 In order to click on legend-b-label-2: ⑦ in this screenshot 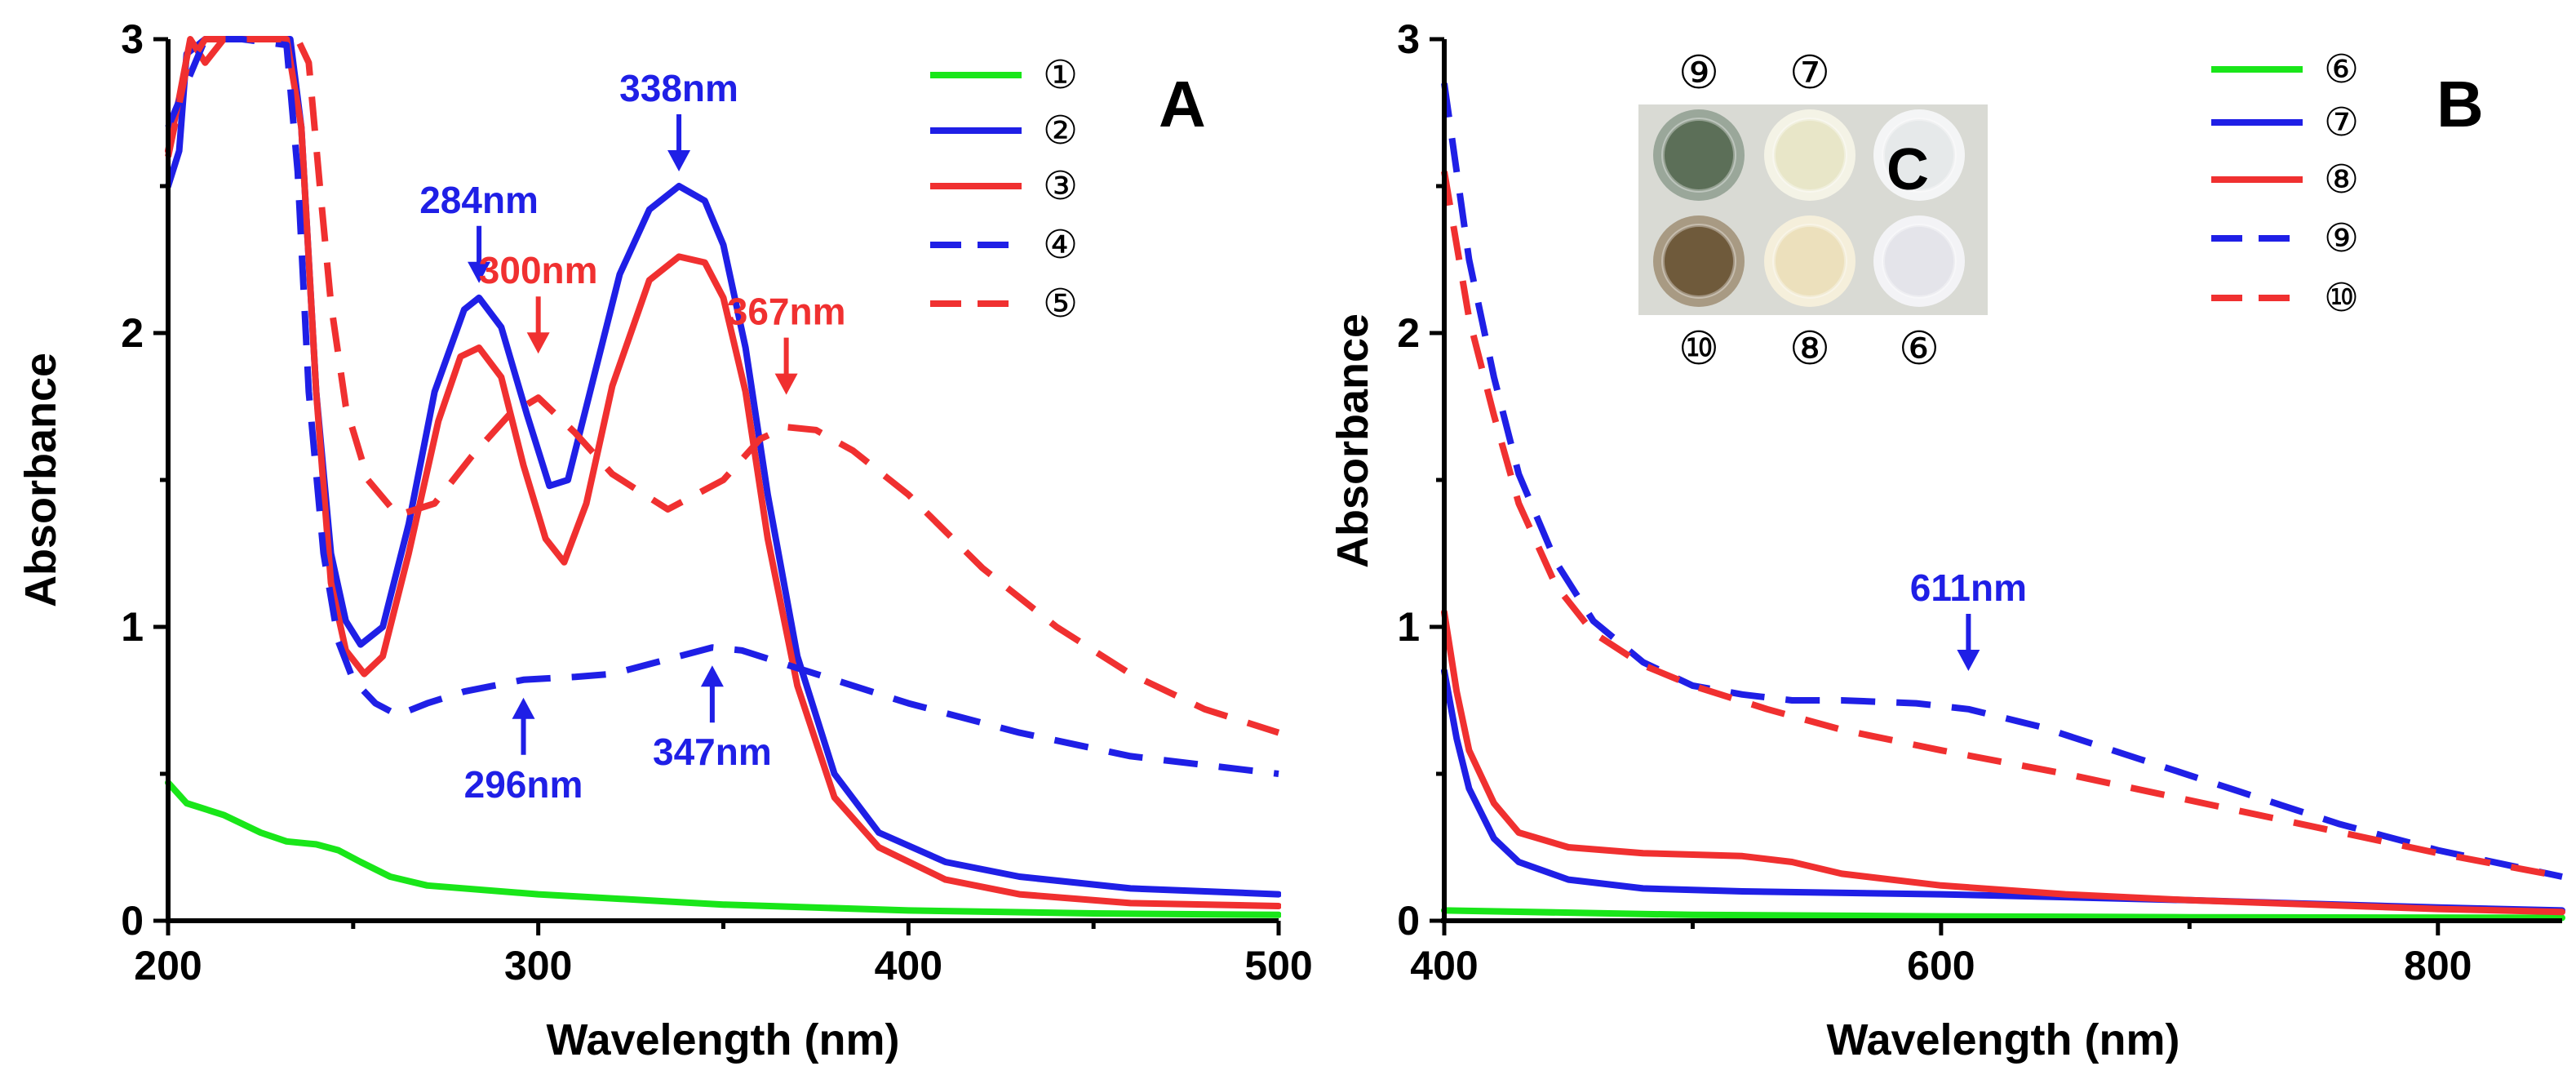, I will do `click(2341, 122)`.